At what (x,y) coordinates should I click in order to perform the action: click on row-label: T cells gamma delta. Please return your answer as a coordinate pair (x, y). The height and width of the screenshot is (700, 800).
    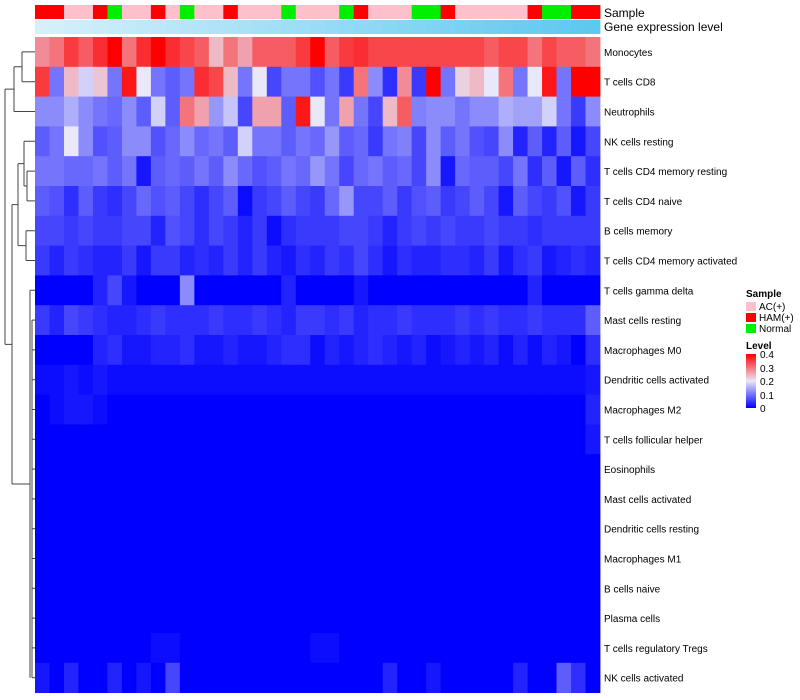
    Looking at the image, I should click on (649, 291).